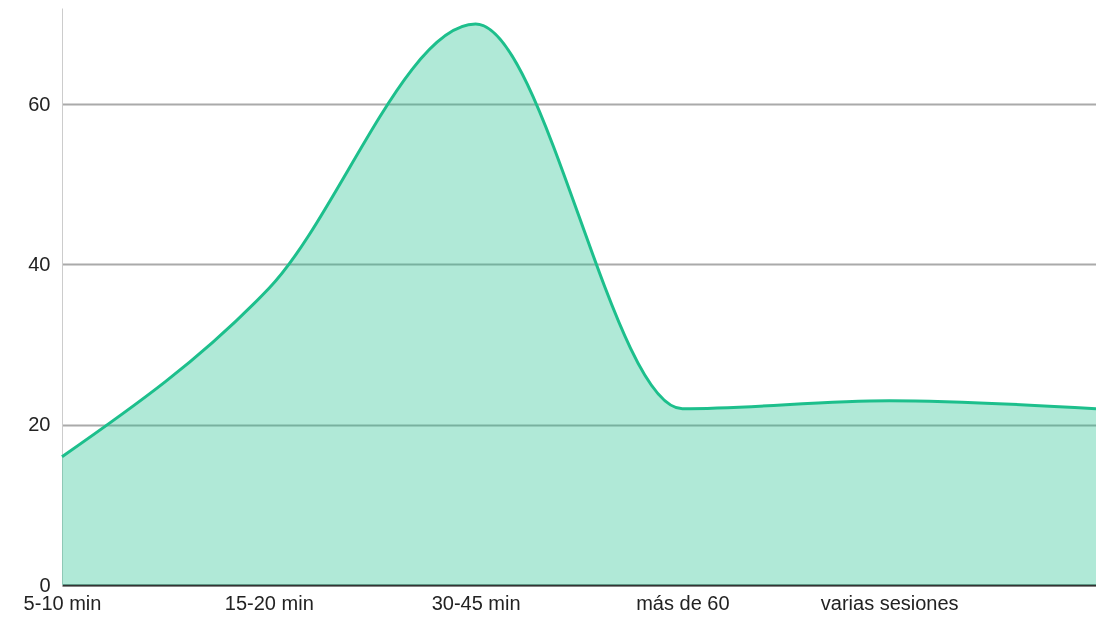 This screenshot has width=1096, height=622. Describe the element at coordinates (889, 602) in the screenshot. I see `x-tick-label: varias sesiones` at that location.